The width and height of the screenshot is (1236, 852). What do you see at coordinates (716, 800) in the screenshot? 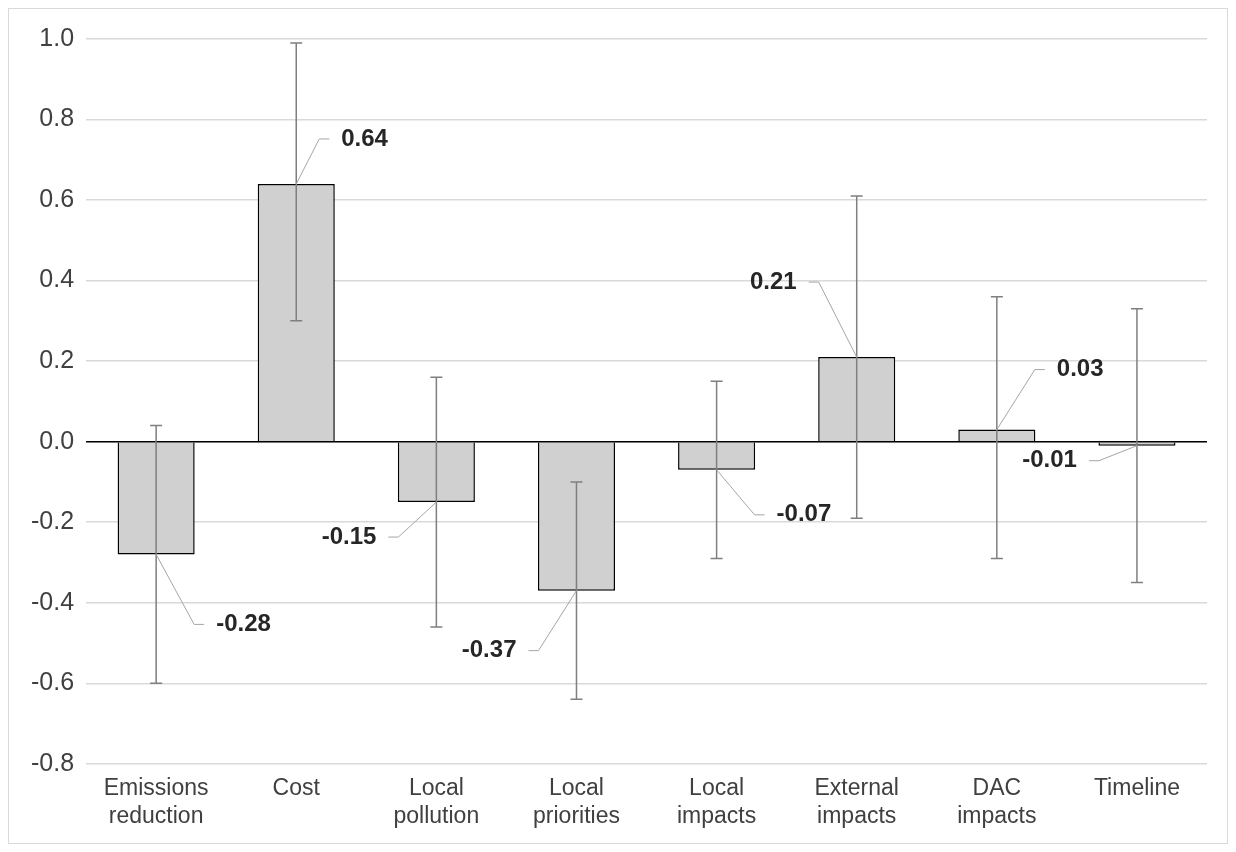
I see `x-tick-label: Local impacts` at bounding box center [716, 800].